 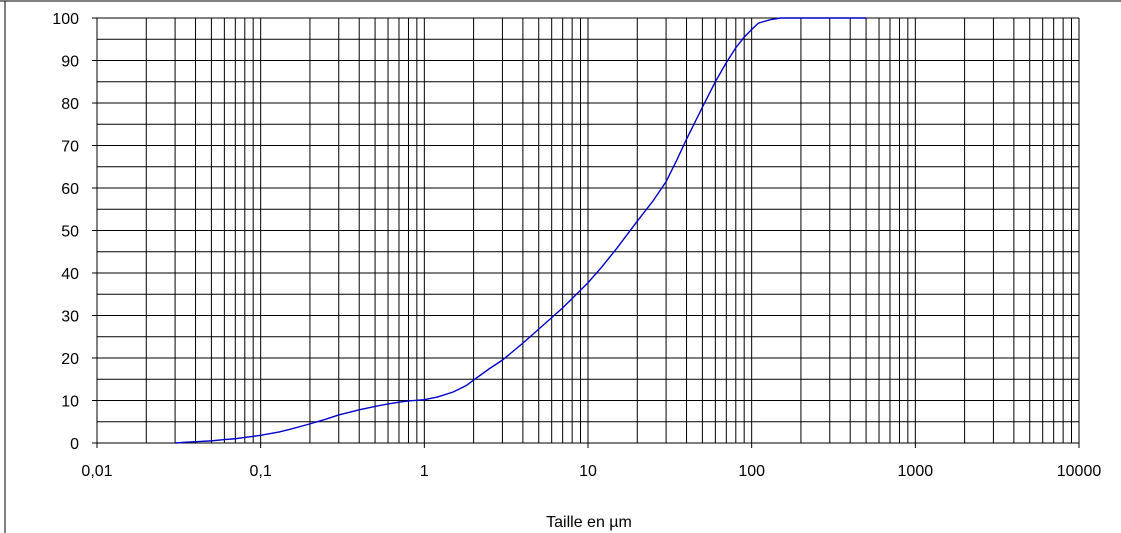 I want to click on x-tick-label: 0,01, so click(x=96, y=471).